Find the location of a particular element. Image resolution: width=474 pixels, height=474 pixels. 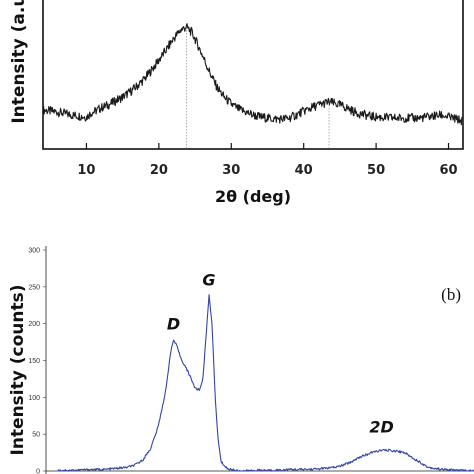

x-tick-label: 40 is located at coordinates (304, 170).